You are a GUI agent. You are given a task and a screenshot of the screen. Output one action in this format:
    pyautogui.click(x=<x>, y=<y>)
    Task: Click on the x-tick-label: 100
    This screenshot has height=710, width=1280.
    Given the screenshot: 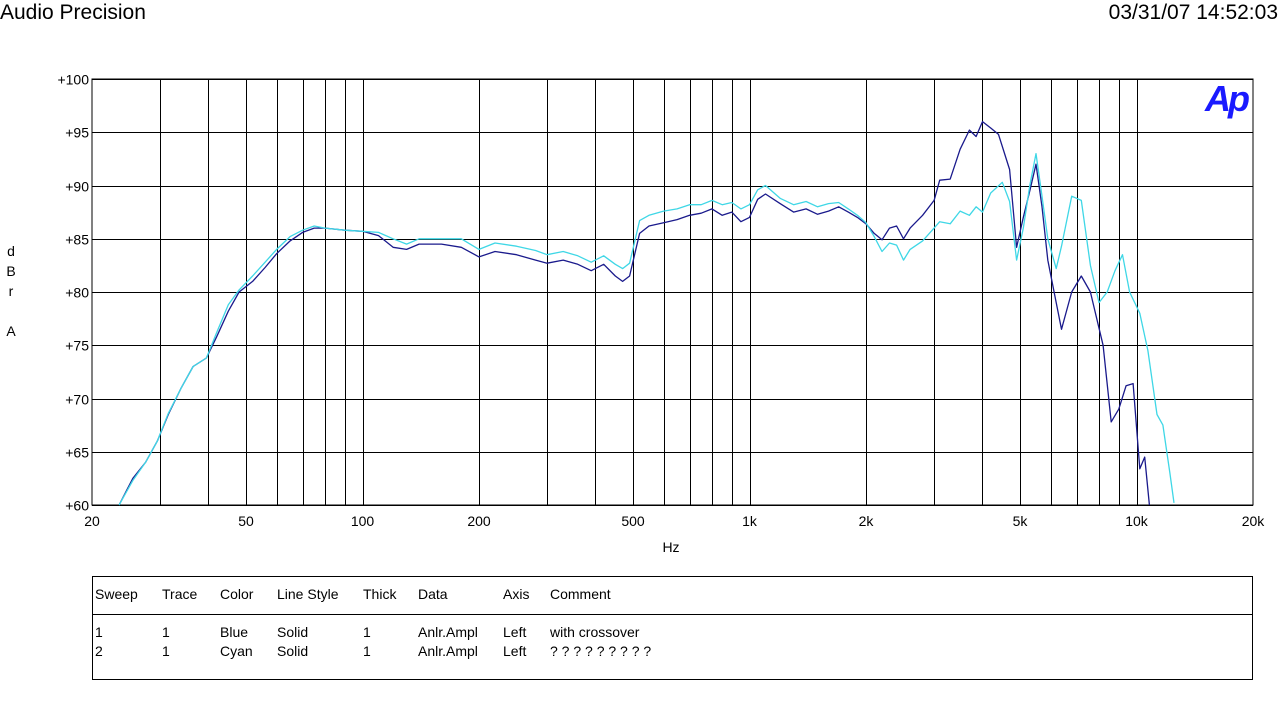 What is the action you would take?
    pyautogui.click(x=363, y=521)
    